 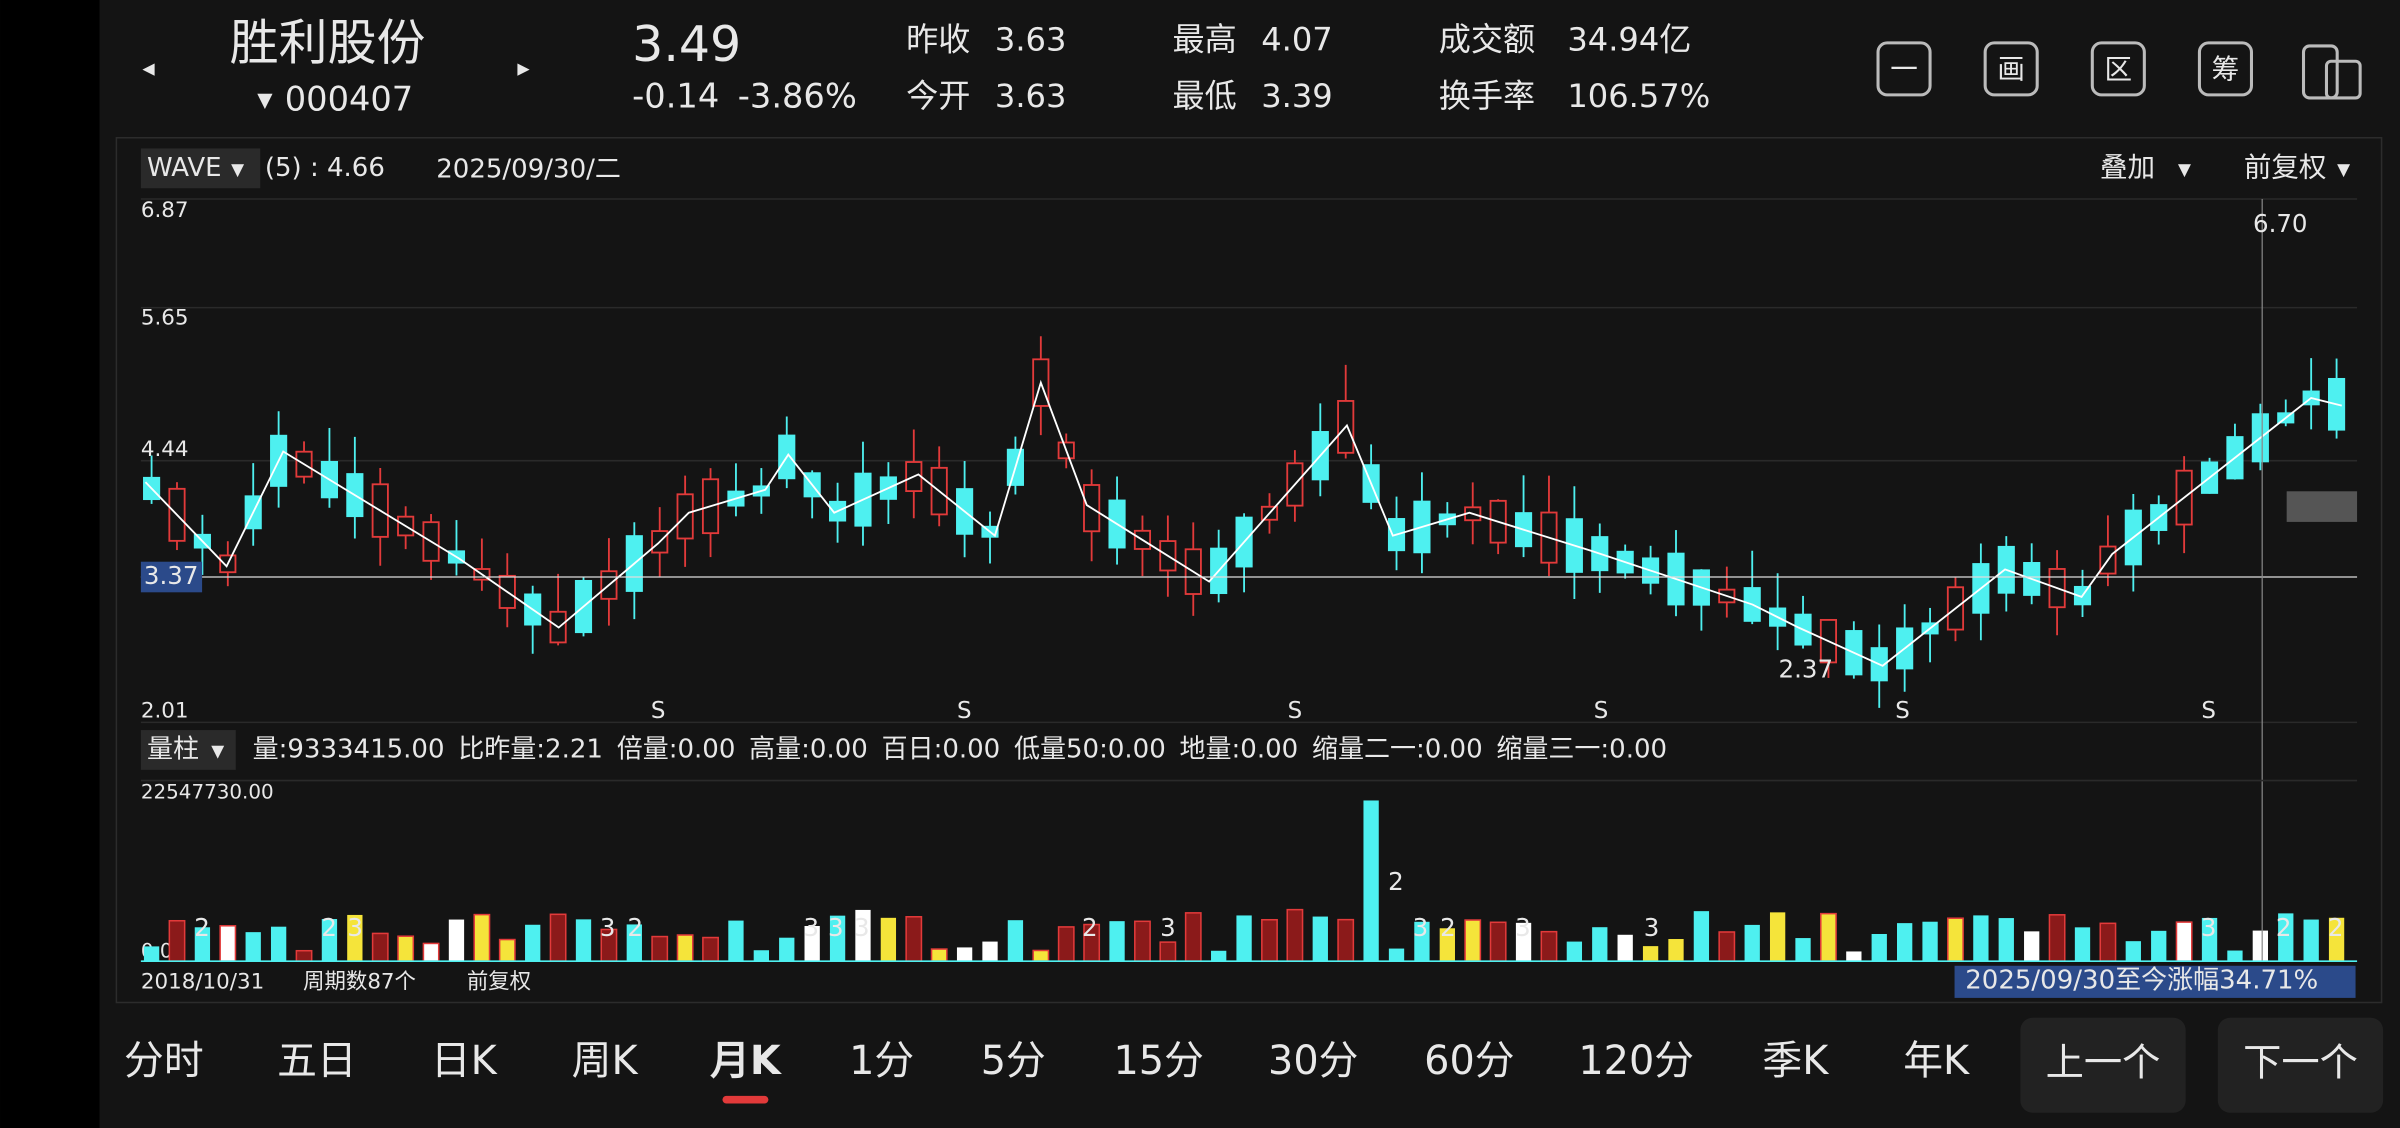 I want to click on tool-icon-label: 画, so click(x=2011, y=69).